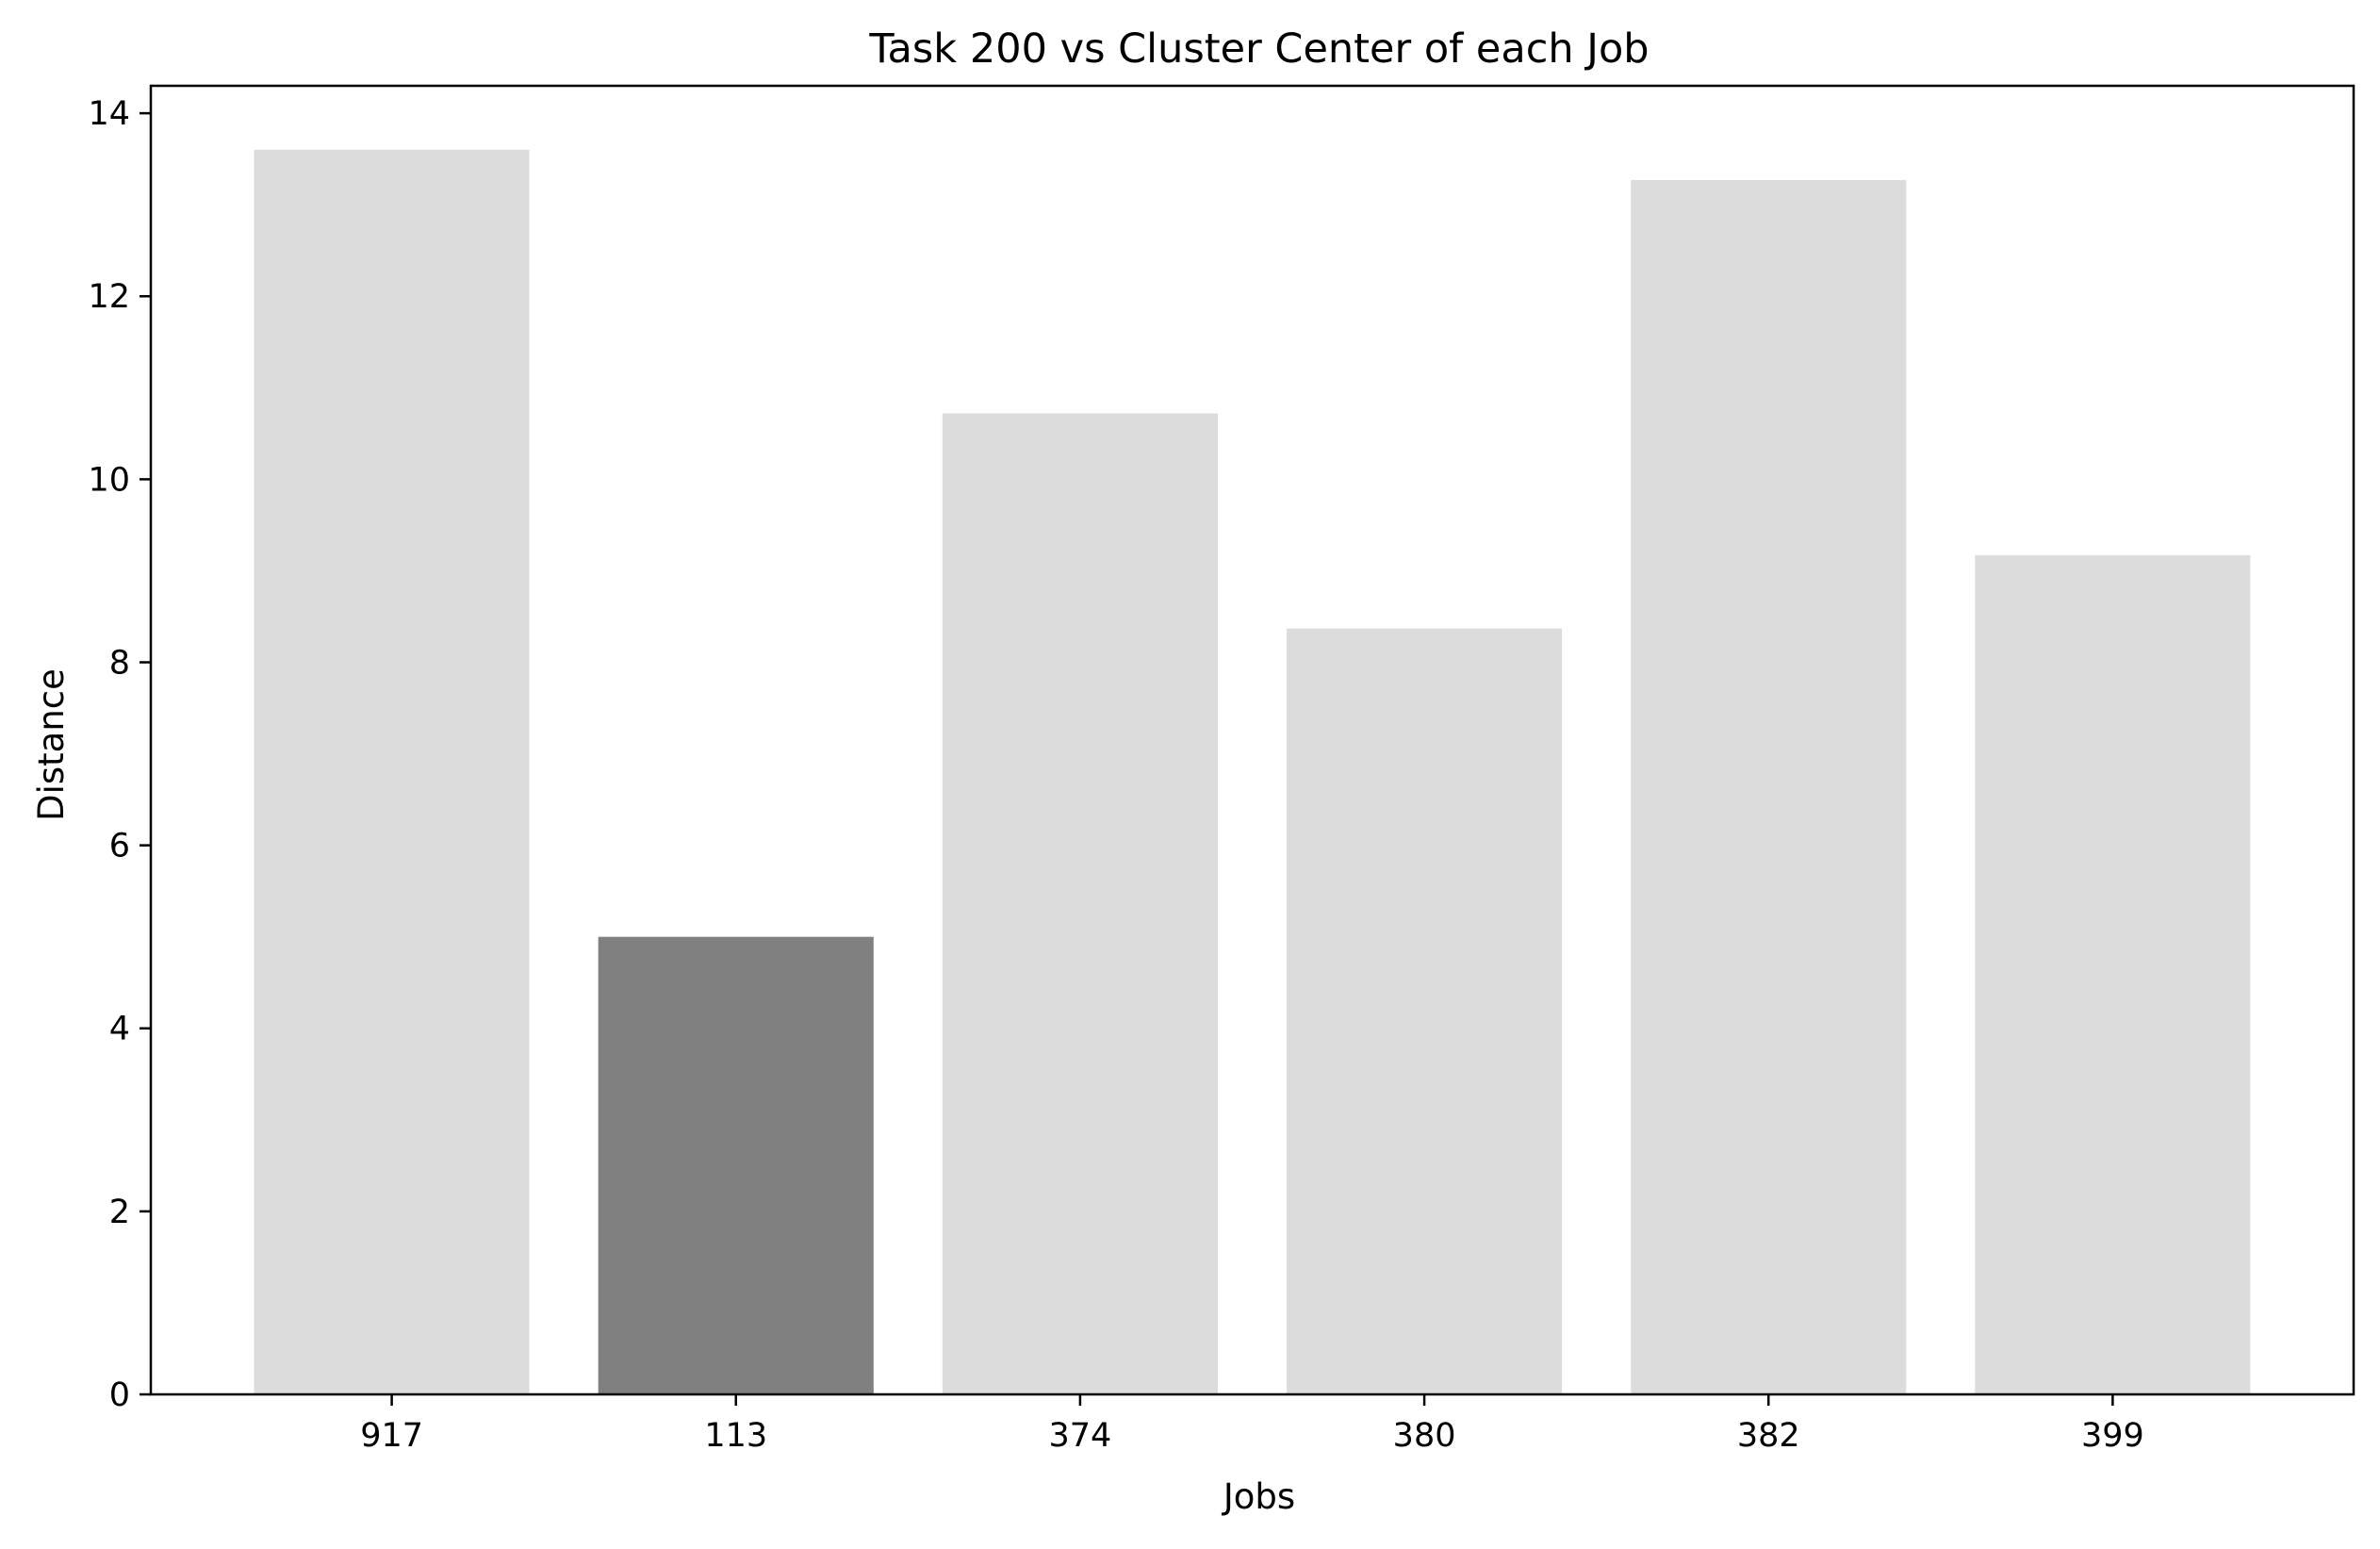  What do you see at coordinates (1258, 49) in the screenshot?
I see `chart-title: Task 200 vs Cluster Center of each Job` at bounding box center [1258, 49].